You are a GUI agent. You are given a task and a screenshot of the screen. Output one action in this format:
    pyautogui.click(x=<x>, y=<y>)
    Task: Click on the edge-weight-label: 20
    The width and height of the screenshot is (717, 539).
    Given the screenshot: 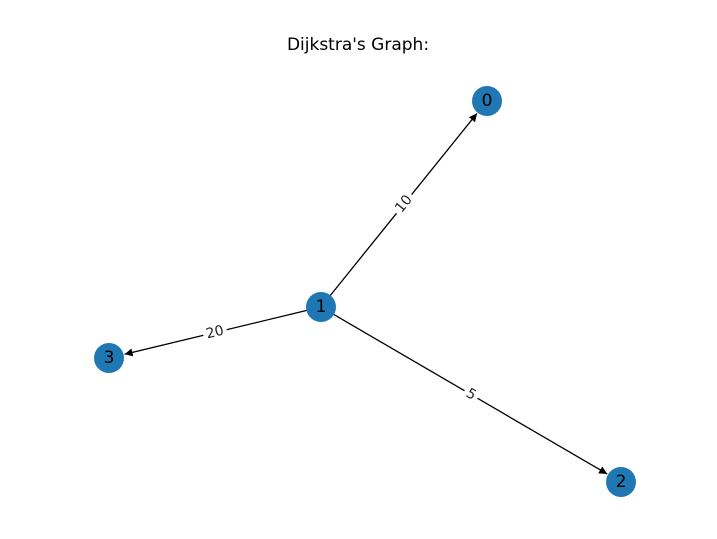 What is the action you would take?
    pyautogui.click(x=214, y=333)
    